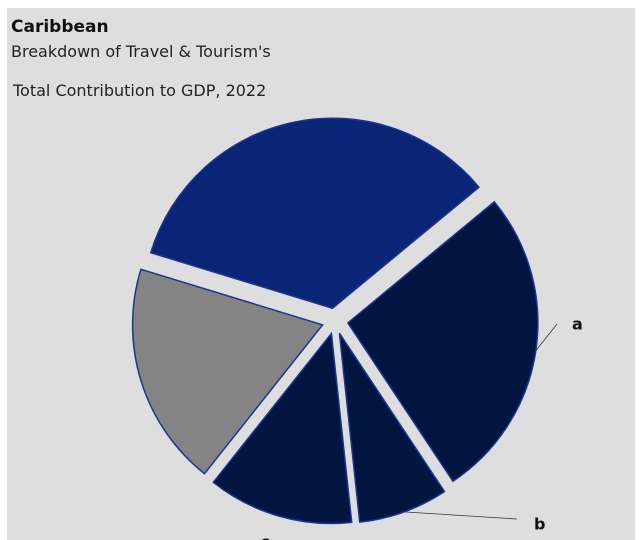 This screenshot has width=642, height=540. Describe the element at coordinates (460, 515) in the screenshot. I see `leader-line-b` at that location.